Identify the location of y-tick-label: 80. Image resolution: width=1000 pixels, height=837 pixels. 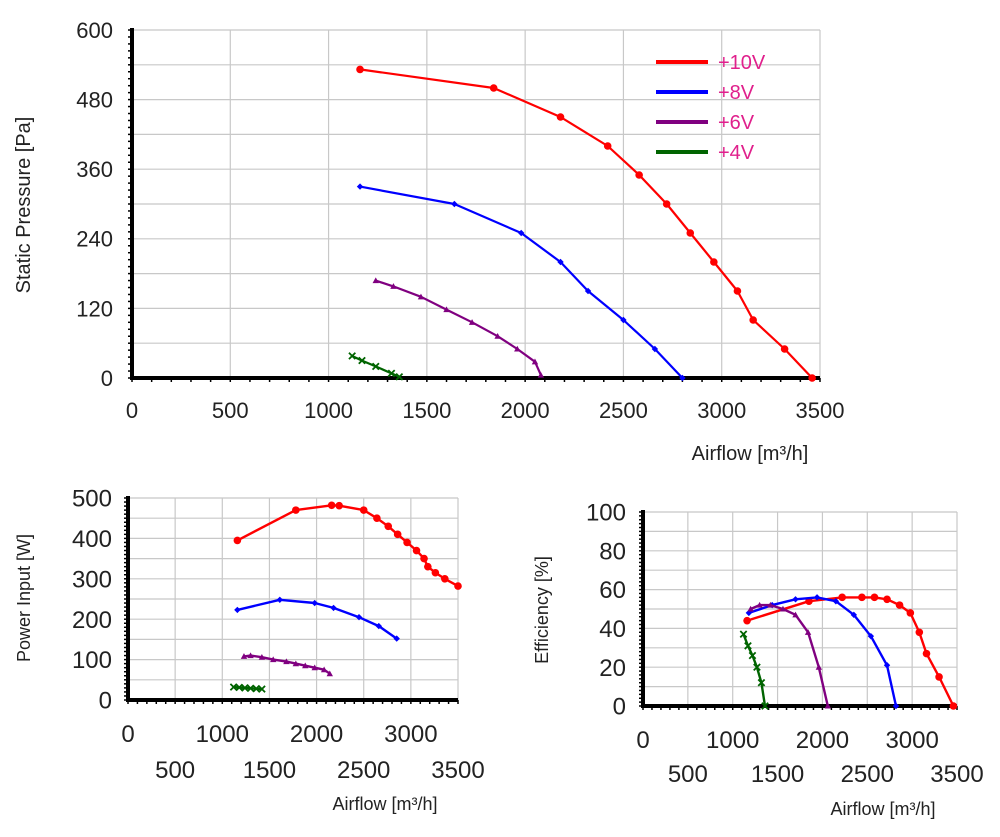
(612, 551).